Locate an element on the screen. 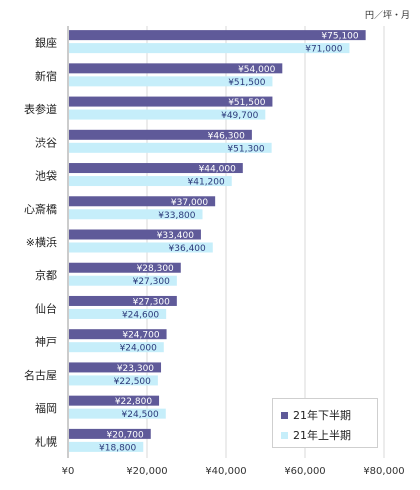 The width and height of the screenshot is (420, 490). legend-item-series-1: 21年下半期 is located at coordinates (316, 415).